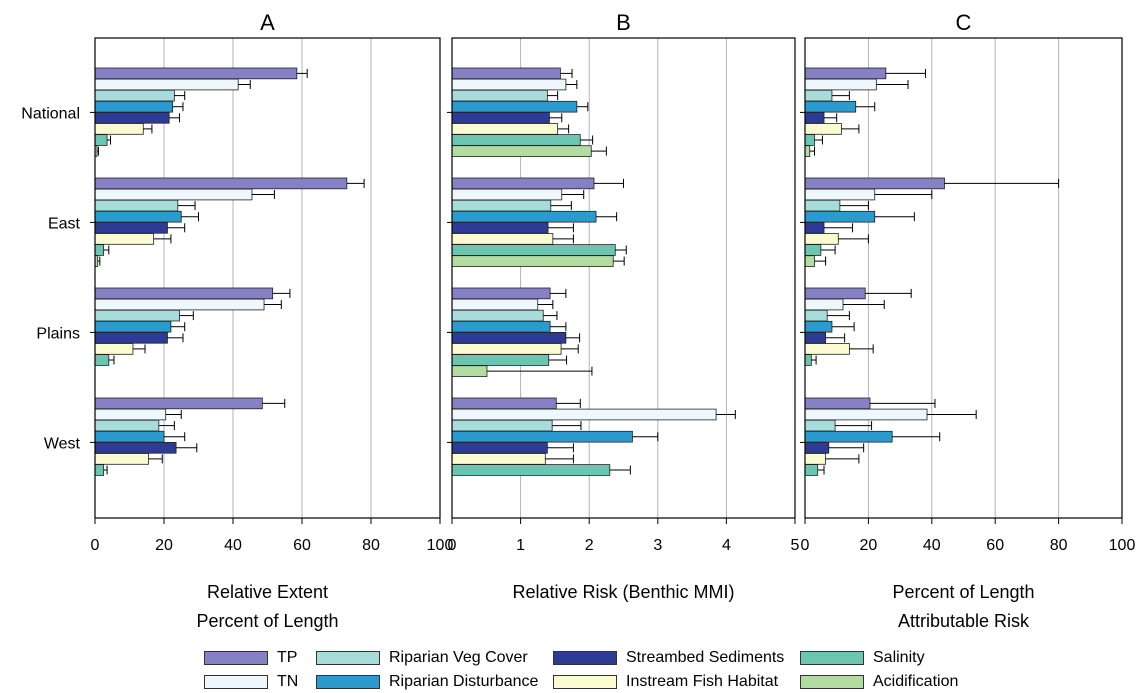 The width and height of the screenshot is (1138, 693). Describe the element at coordinates (427, 682) in the screenshot. I see `legend-item-riparian-disturbance: Riparian Disturbance` at that location.